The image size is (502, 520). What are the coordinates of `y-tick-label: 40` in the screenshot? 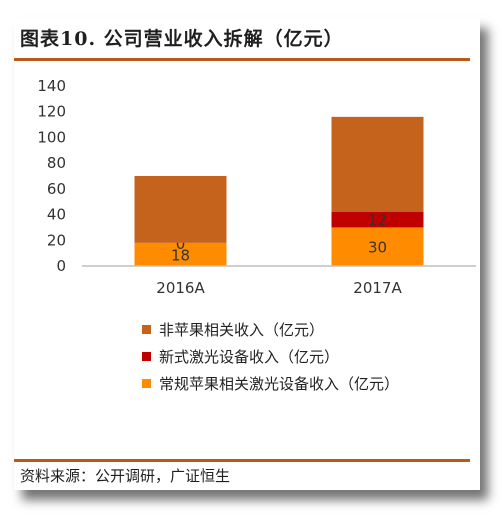 It's located at (56, 215).